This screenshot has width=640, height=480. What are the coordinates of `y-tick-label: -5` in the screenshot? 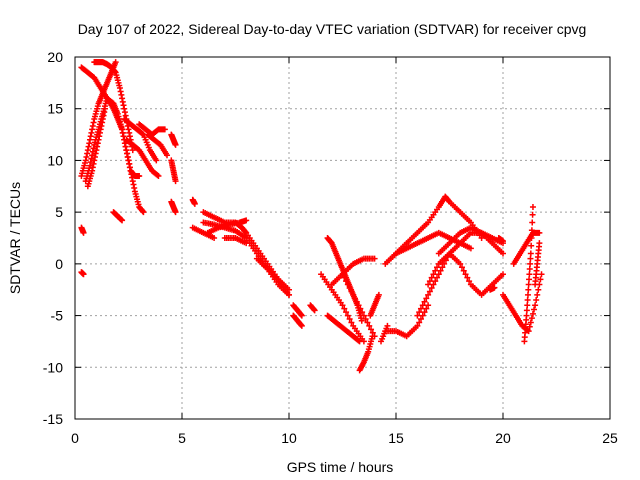 It's located at (57, 316).